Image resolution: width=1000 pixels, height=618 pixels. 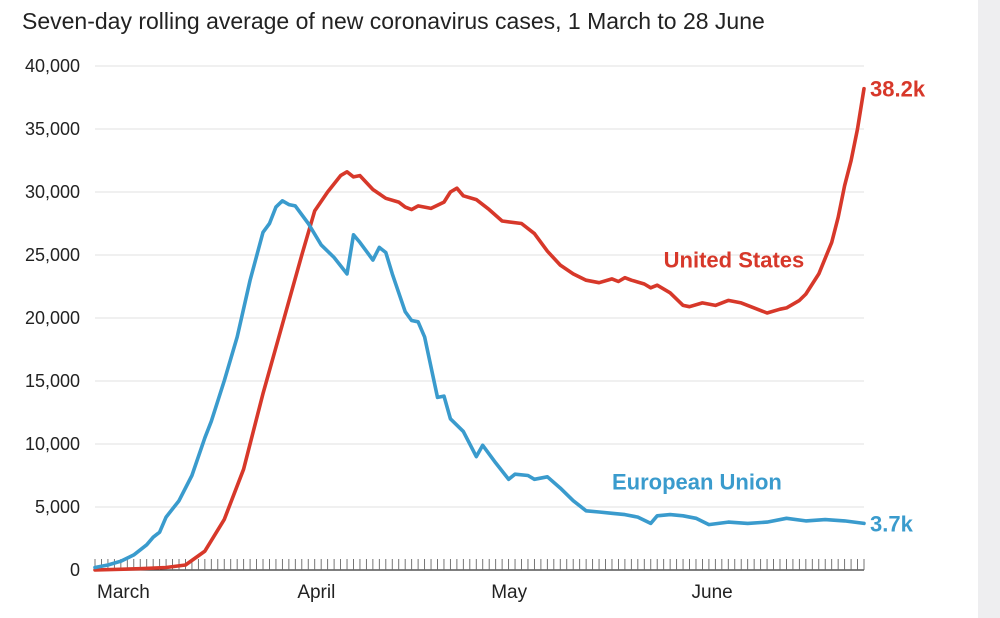 What do you see at coordinates (52, 129) in the screenshot?
I see `y-tick-label: 35,000` at bounding box center [52, 129].